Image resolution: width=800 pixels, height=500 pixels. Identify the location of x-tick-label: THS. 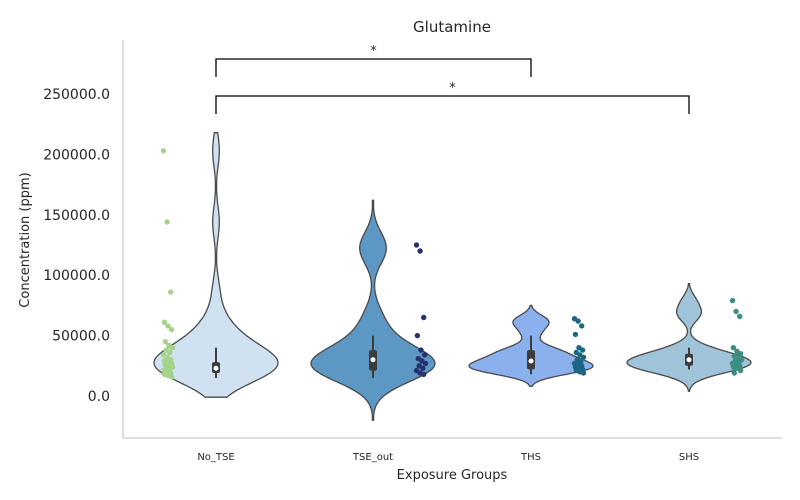
(530, 457).